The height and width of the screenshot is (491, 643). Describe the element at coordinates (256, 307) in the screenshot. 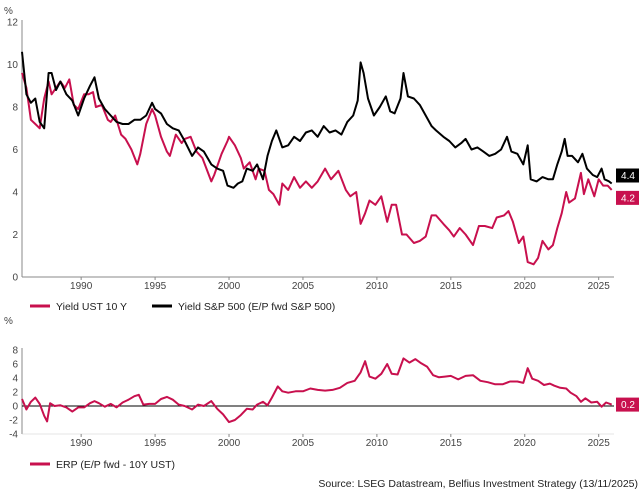

I see `legend-label: Yield S&P 500 (E/P fwd S&P 500)` at that location.